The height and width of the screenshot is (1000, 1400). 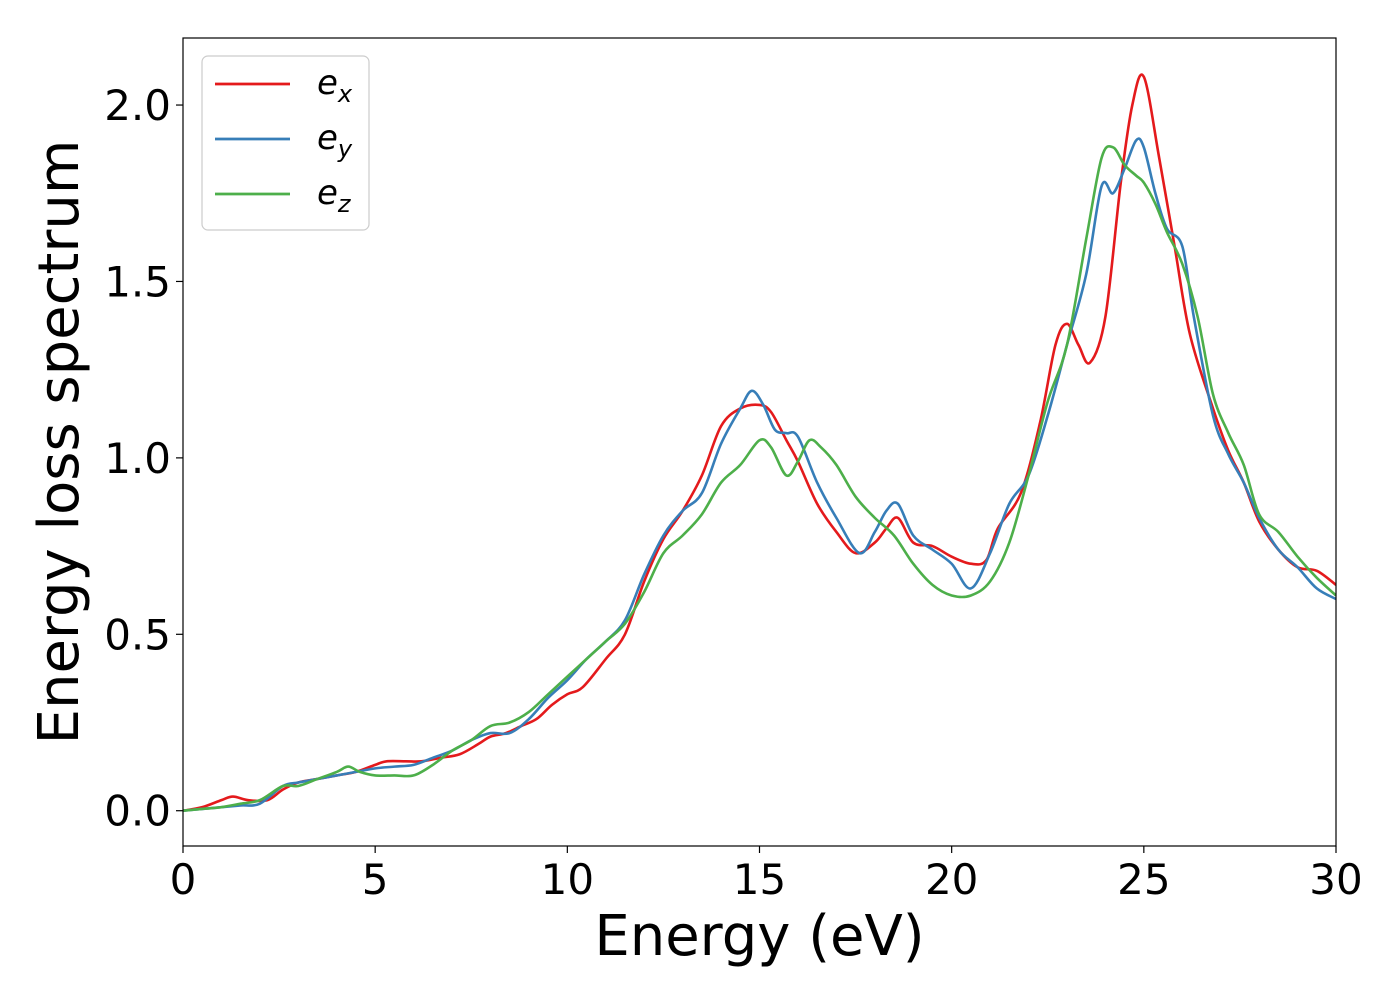 I want to click on y-tick-label: 1.0, so click(x=137, y=458).